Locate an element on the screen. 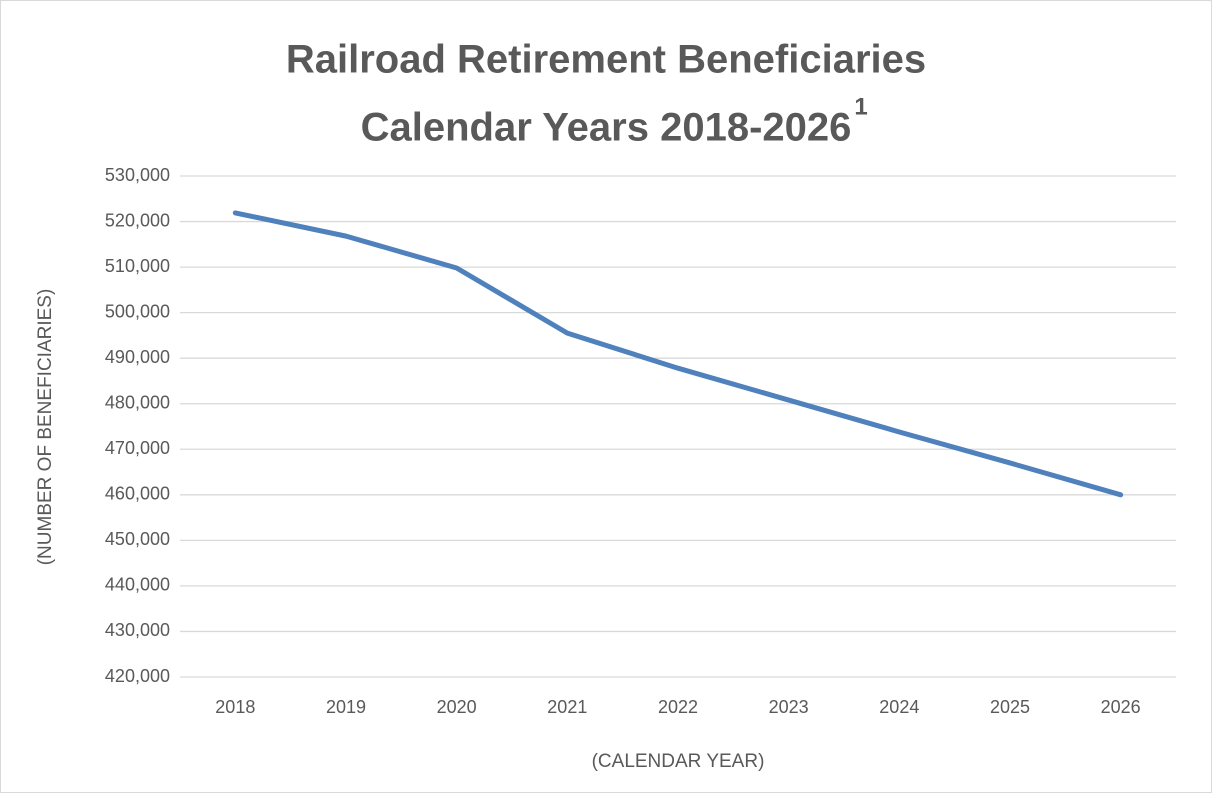 The height and width of the screenshot is (793, 1212). x-tick-label: 2018 is located at coordinates (235, 707).